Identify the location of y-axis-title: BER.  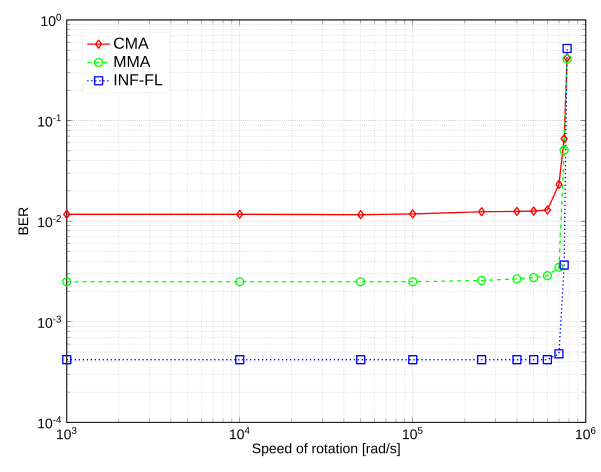
(23, 220).